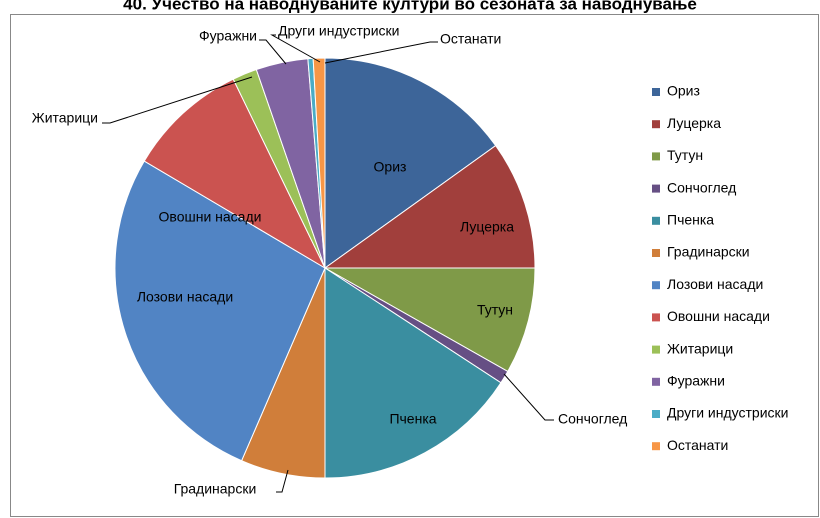 This screenshot has width=820, height=518. What do you see at coordinates (700, 348) in the screenshot?
I see `legend-label: Житарици` at bounding box center [700, 348].